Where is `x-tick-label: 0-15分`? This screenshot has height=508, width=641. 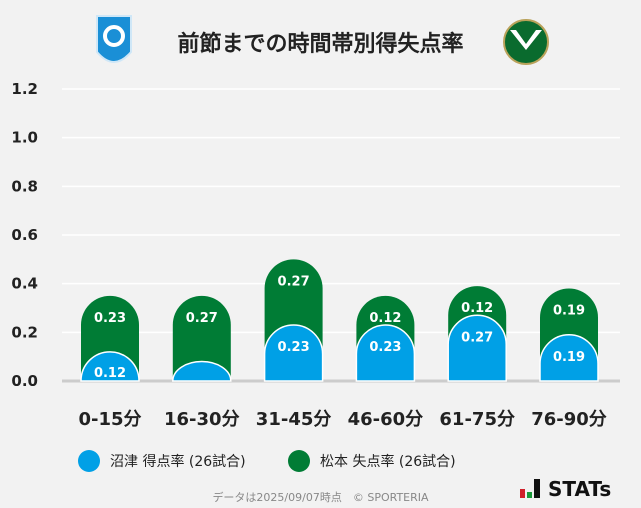
x-tick-label: 0-15分 is located at coordinates (109, 419).